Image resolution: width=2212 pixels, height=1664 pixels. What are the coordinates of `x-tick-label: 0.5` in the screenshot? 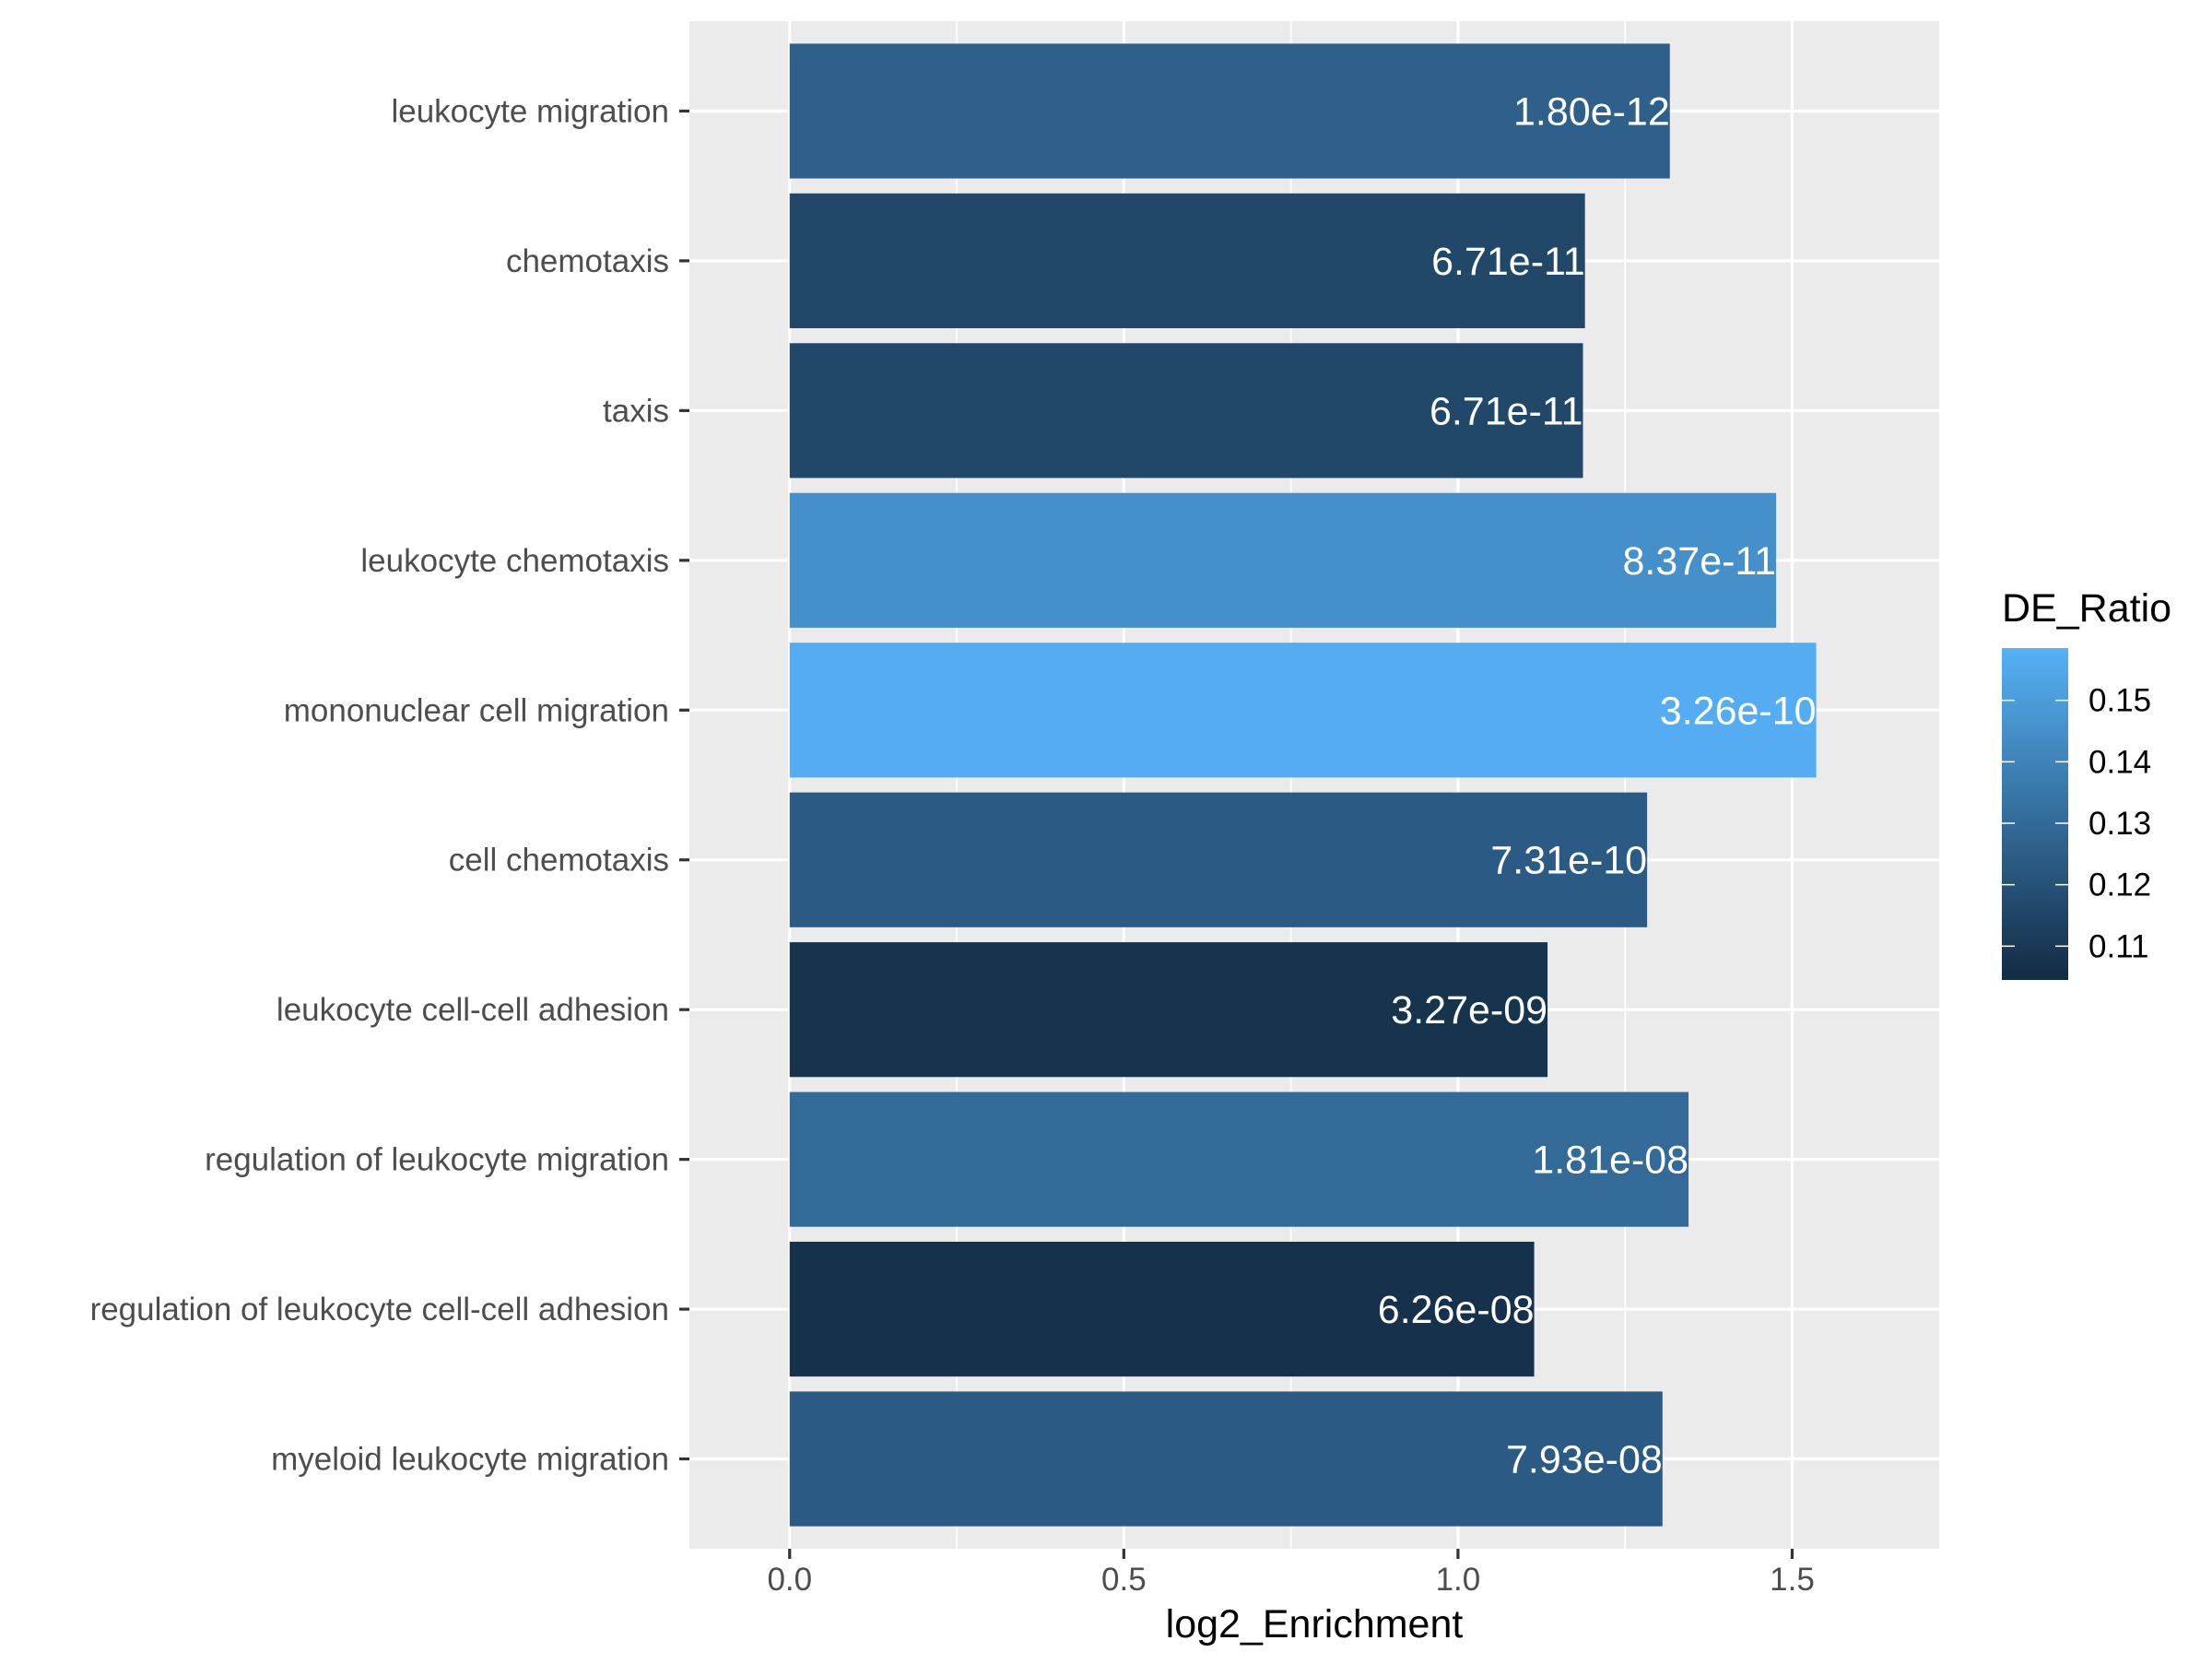 It's located at (1124, 1580).